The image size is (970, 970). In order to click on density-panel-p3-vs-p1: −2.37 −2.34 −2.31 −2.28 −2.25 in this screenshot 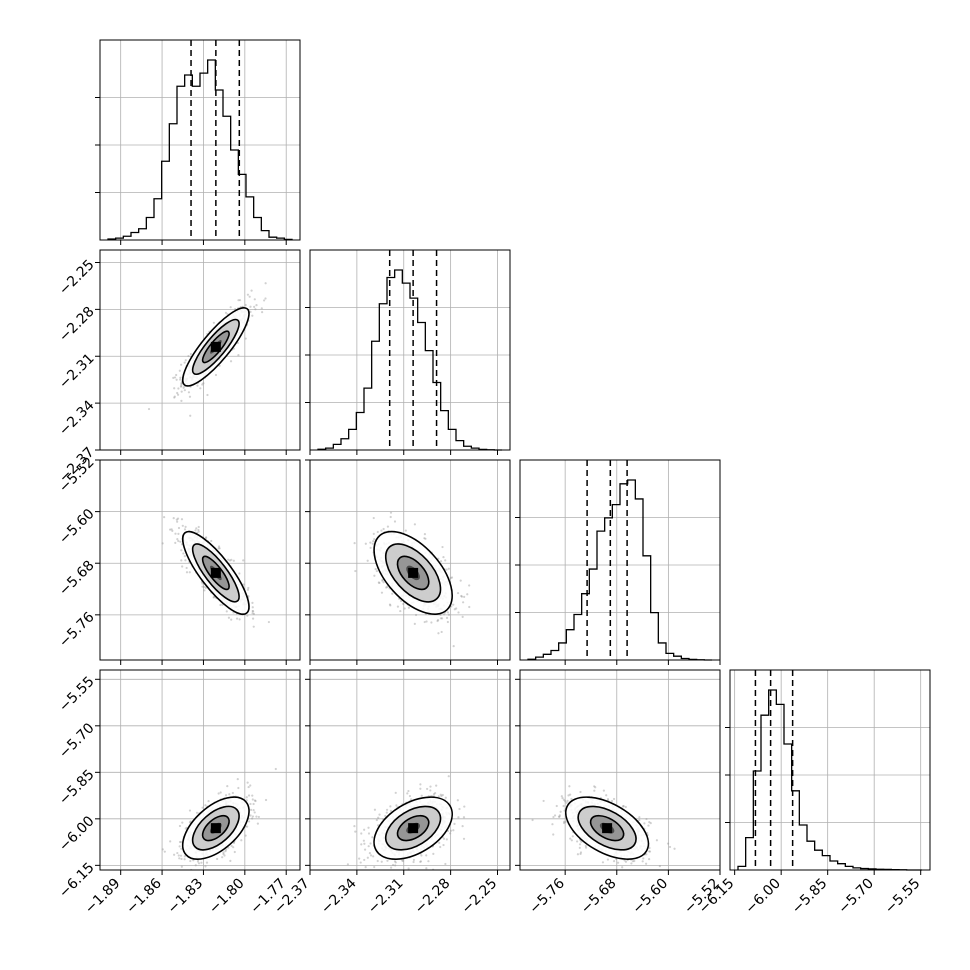, I will do `click(391, 793)`.